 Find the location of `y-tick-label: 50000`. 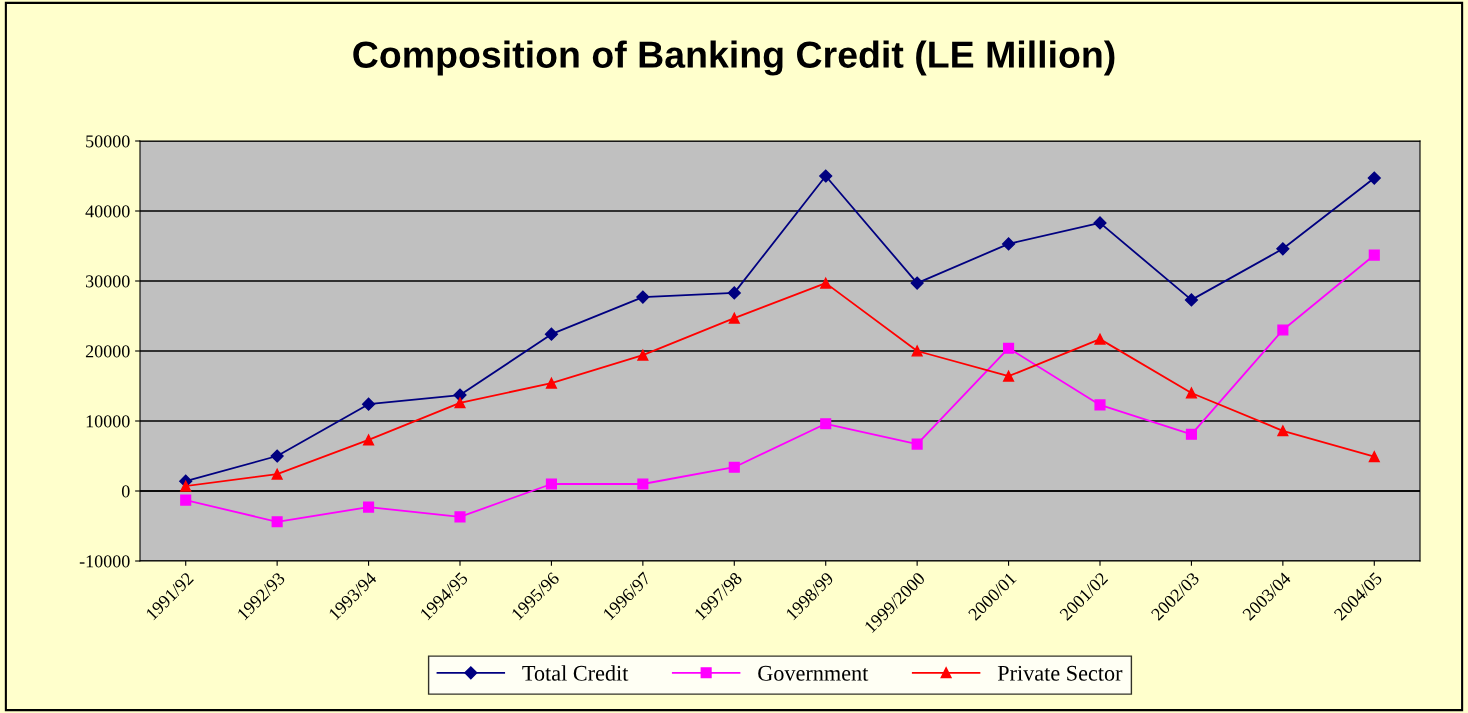

y-tick-label: 50000 is located at coordinates (108, 141).